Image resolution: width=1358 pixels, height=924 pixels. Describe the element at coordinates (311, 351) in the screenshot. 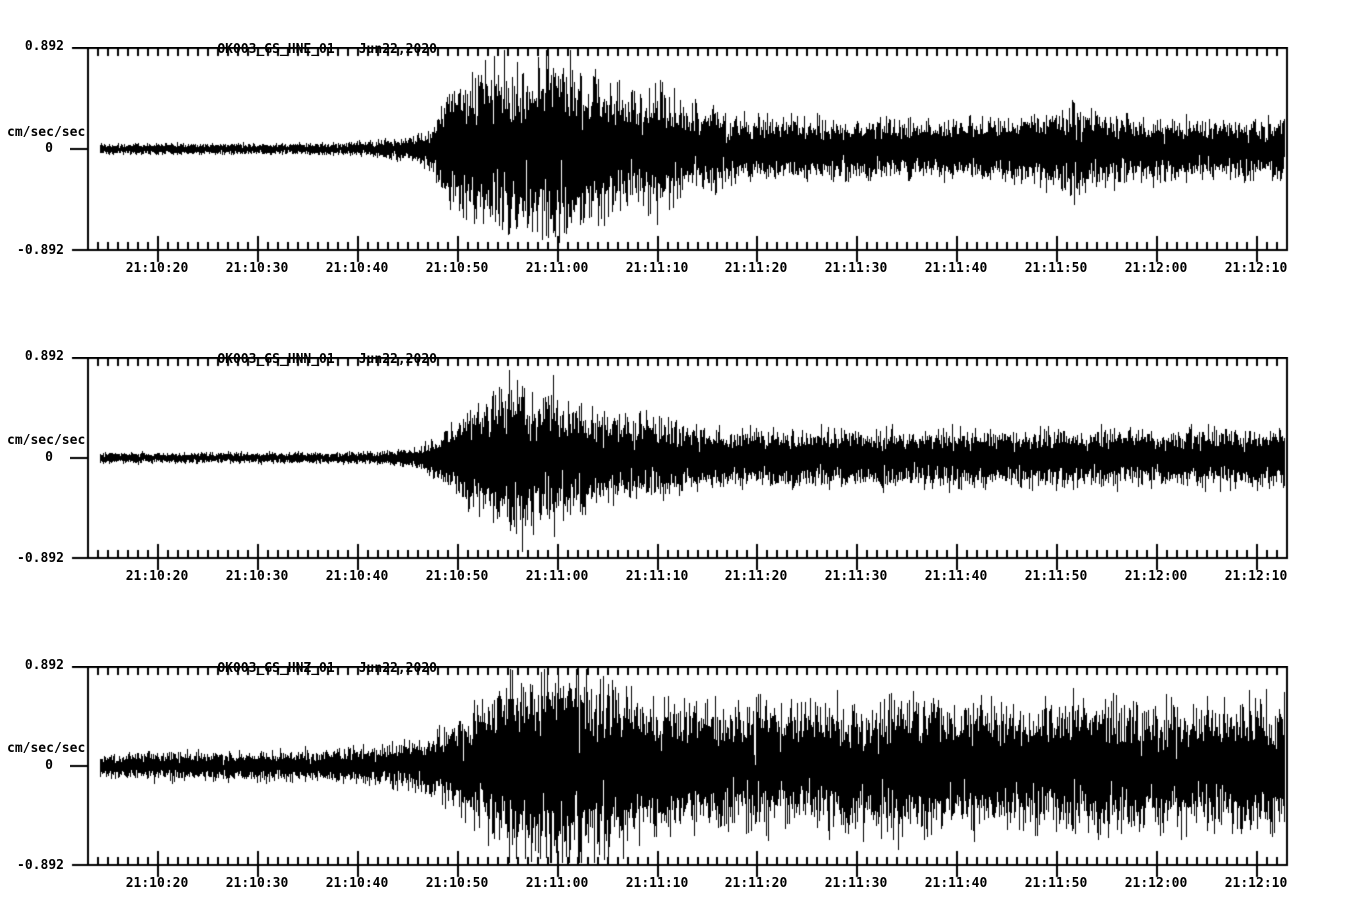

I see `panel-title: OK003_GS_HNN_01Jun22,2020` at that location.